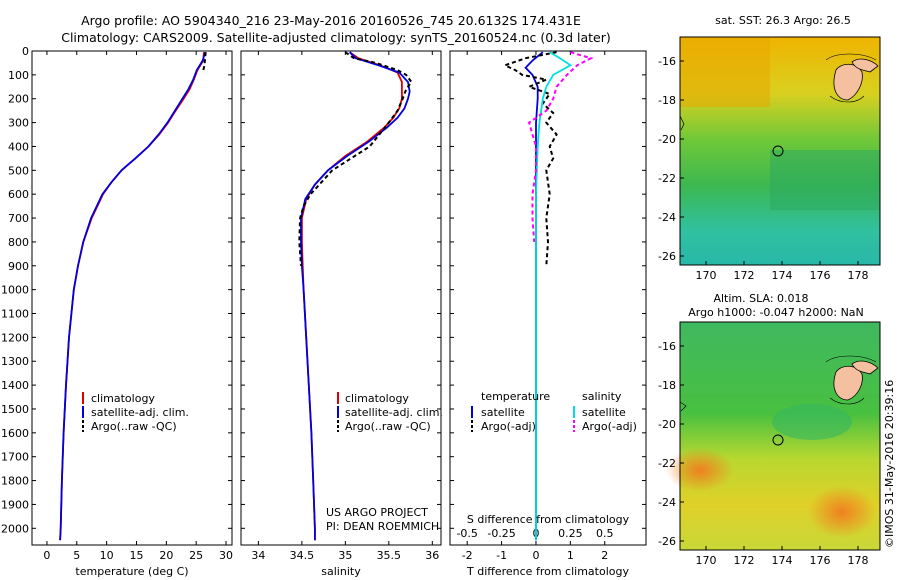 Image resolution: width=900 pixels, height=580 pixels. I want to click on y-tick-label: 800, so click(18, 242).